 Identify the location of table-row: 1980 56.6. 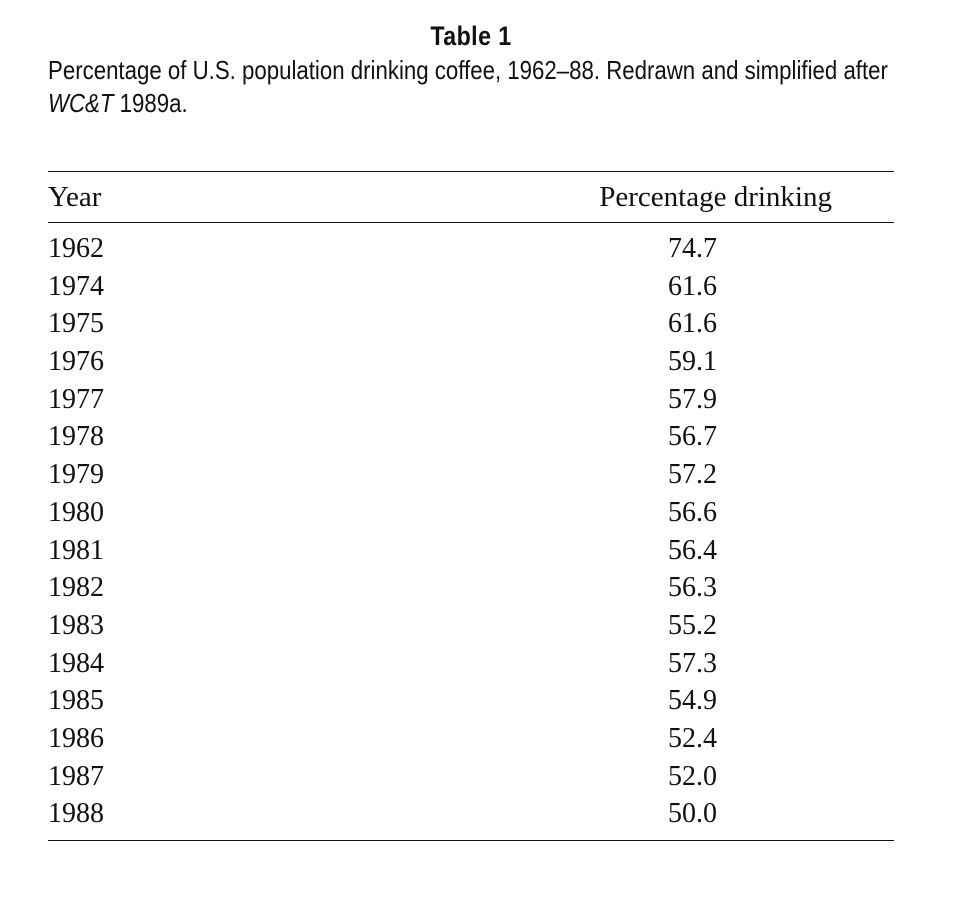
(471, 513).